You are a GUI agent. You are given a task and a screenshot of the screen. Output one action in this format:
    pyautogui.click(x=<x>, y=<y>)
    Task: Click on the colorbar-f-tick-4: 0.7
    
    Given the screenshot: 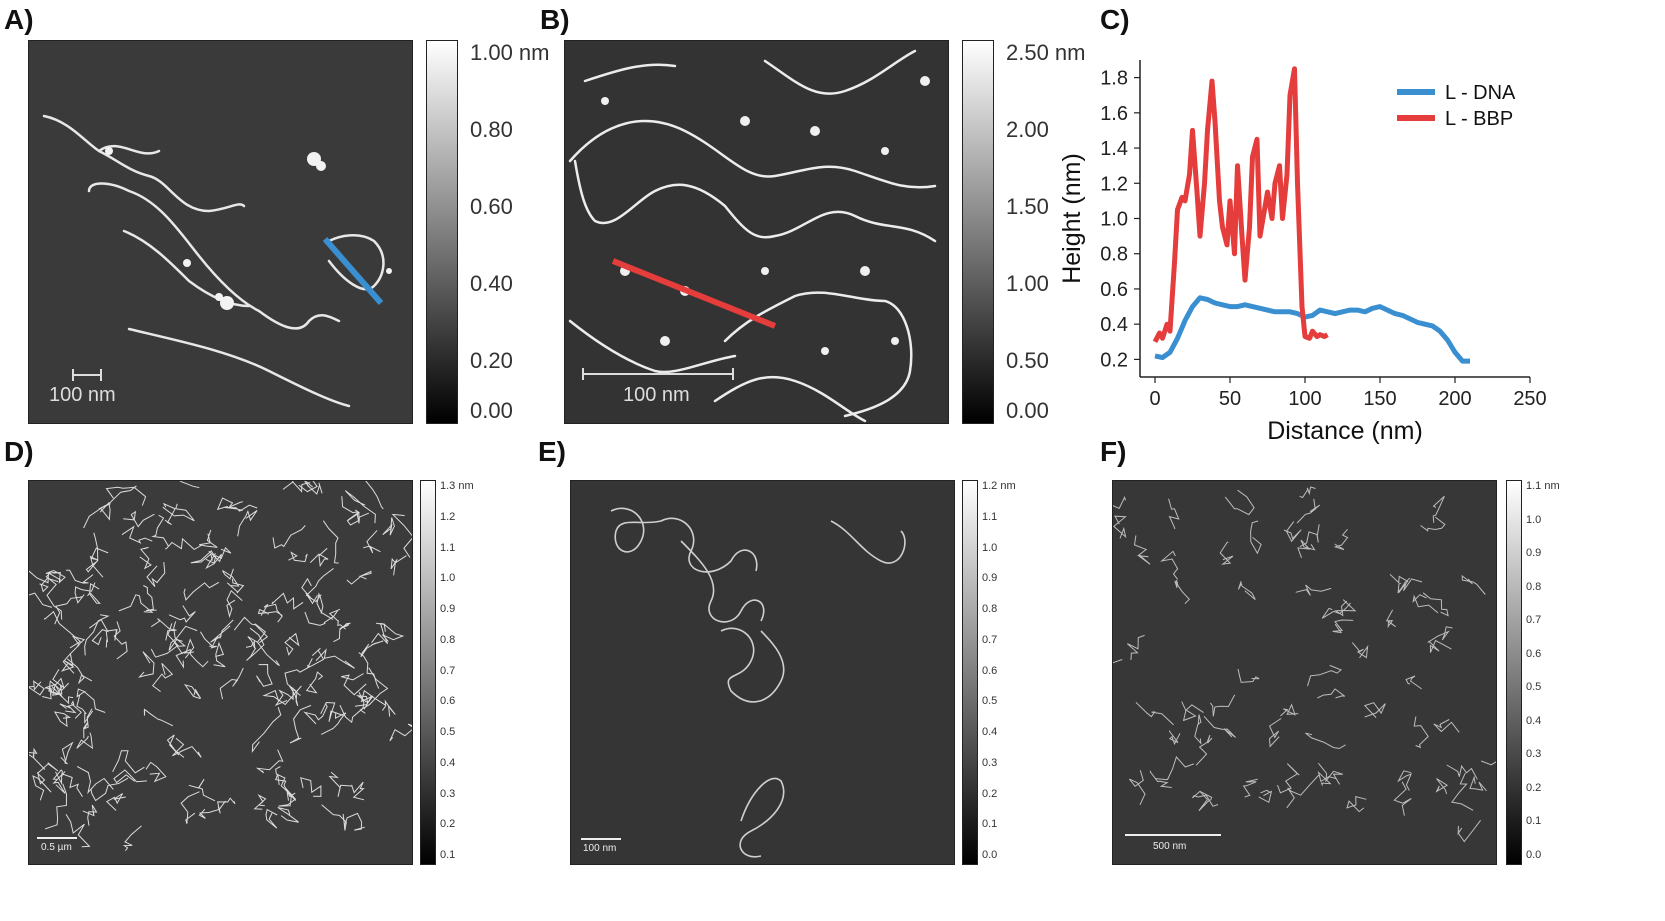 What is the action you would take?
    pyautogui.click(x=1534, y=620)
    